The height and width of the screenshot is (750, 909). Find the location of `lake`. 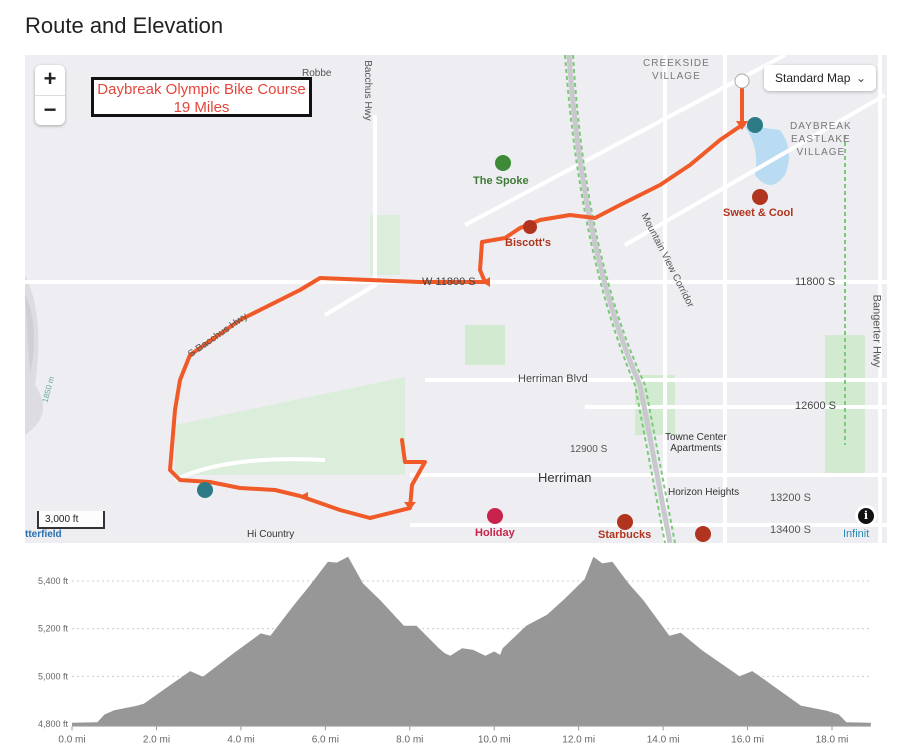

lake is located at coordinates (766, 155).